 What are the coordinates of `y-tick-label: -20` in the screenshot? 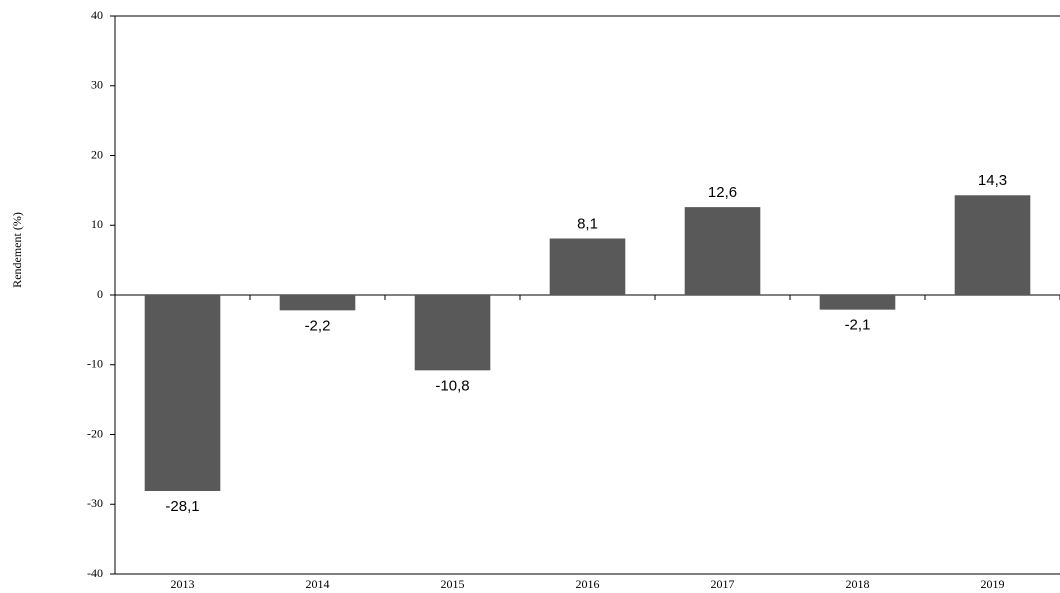 It's located at (95, 433).